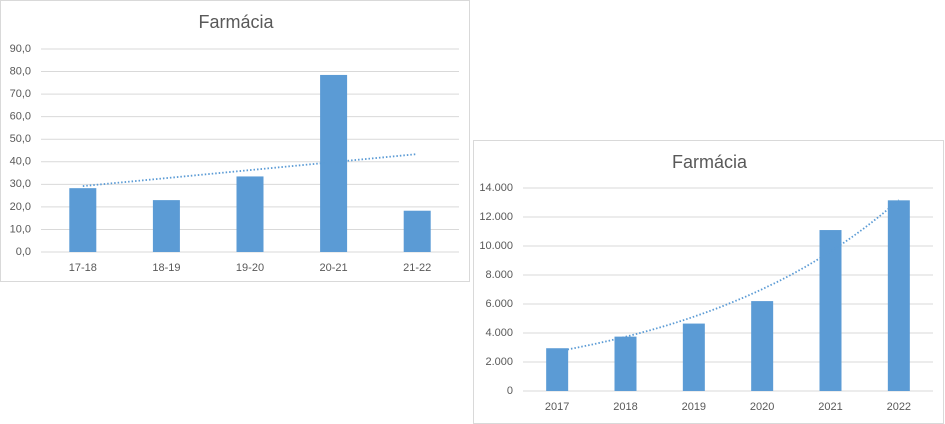 This screenshot has height=424, width=945. Describe the element at coordinates (20, 207) in the screenshot. I see `y-tick-label: 20,0` at that location.